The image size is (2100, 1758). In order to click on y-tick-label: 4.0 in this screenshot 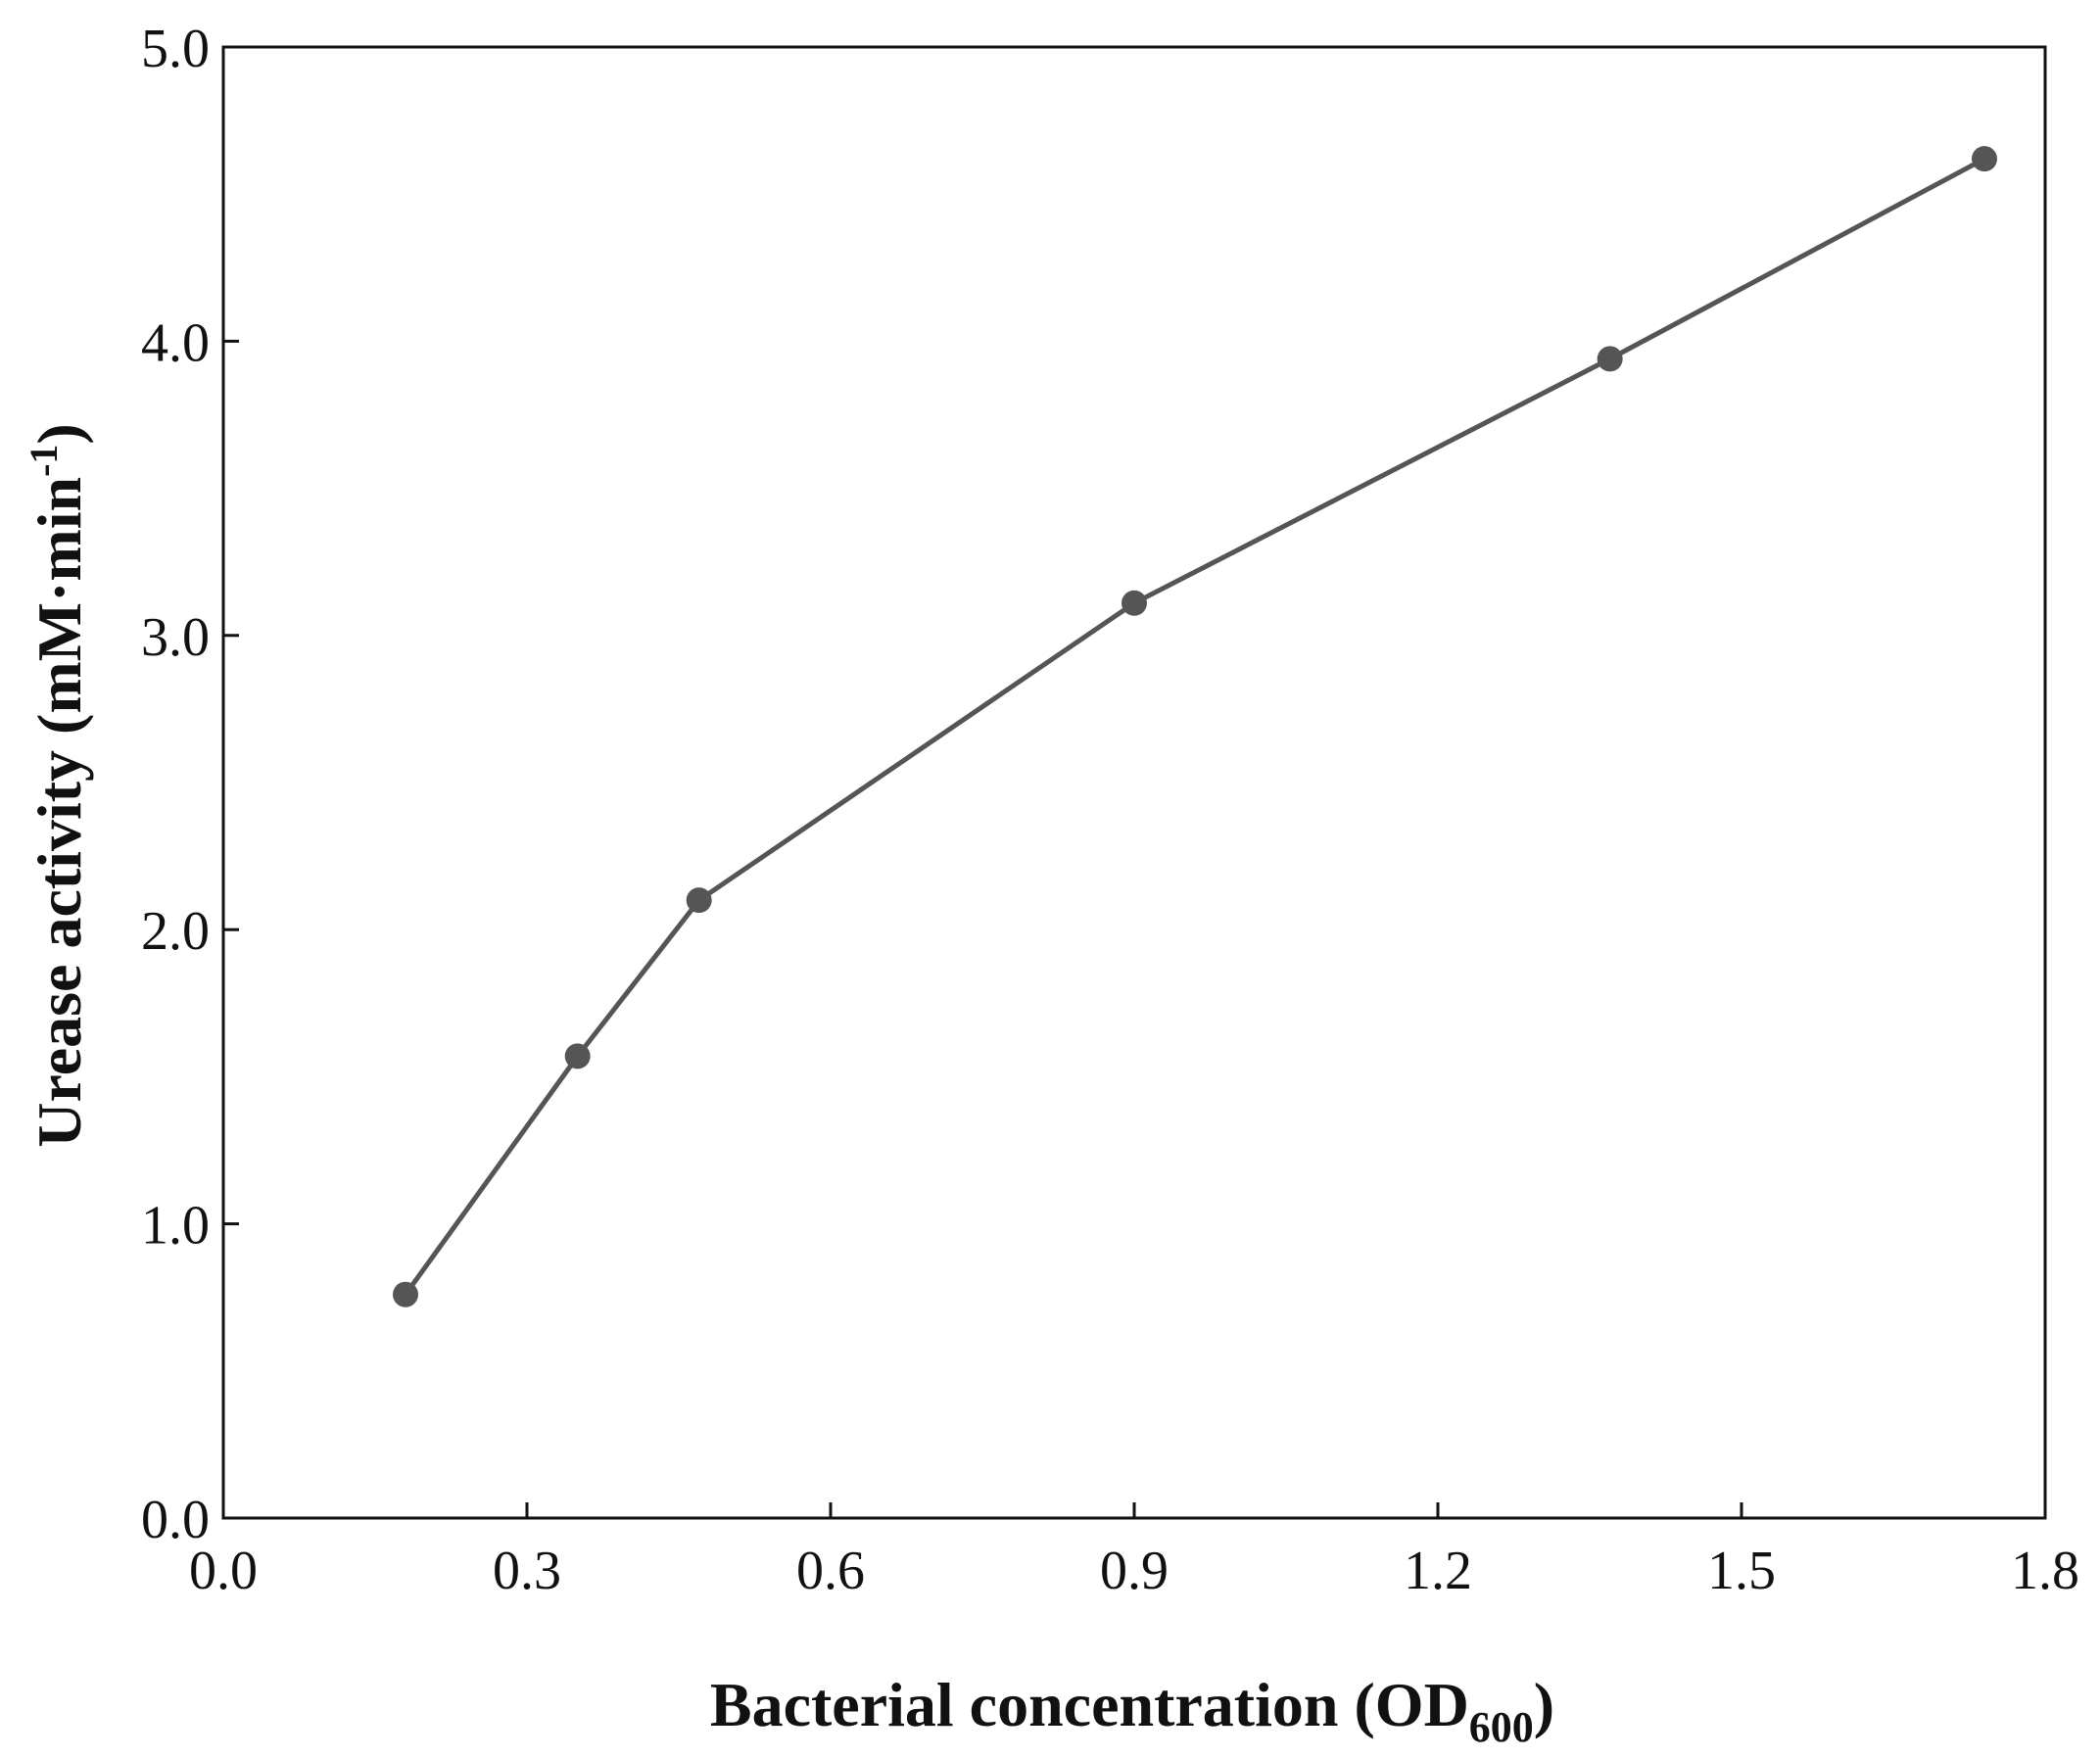, I will do `click(176, 342)`.